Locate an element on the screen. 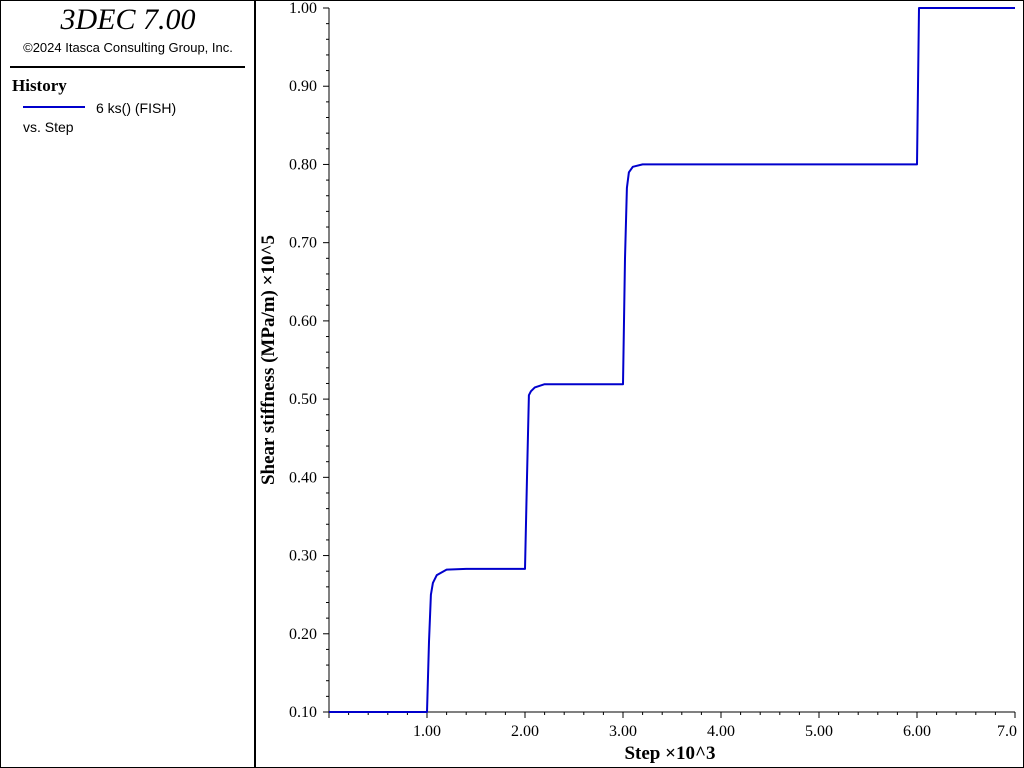  history-heading: History is located at coordinates (39, 85).